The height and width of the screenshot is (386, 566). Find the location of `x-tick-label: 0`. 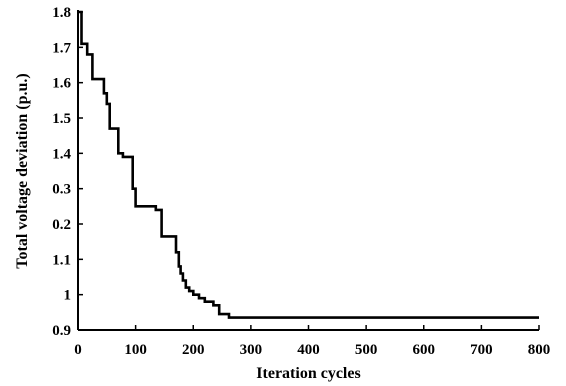

x-tick-label: 0 is located at coordinates (78, 350).